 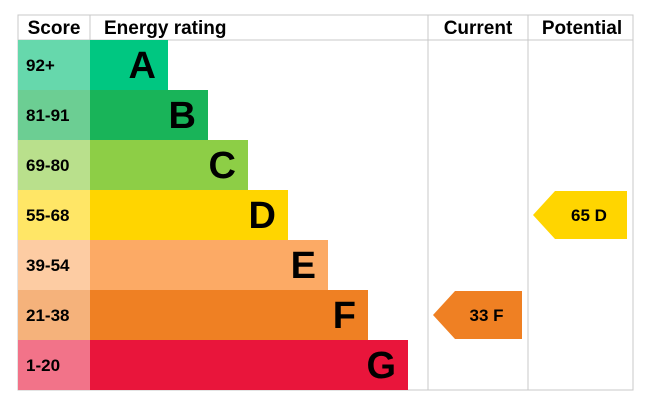 I want to click on score-cell-a, so click(x=54, y=65).